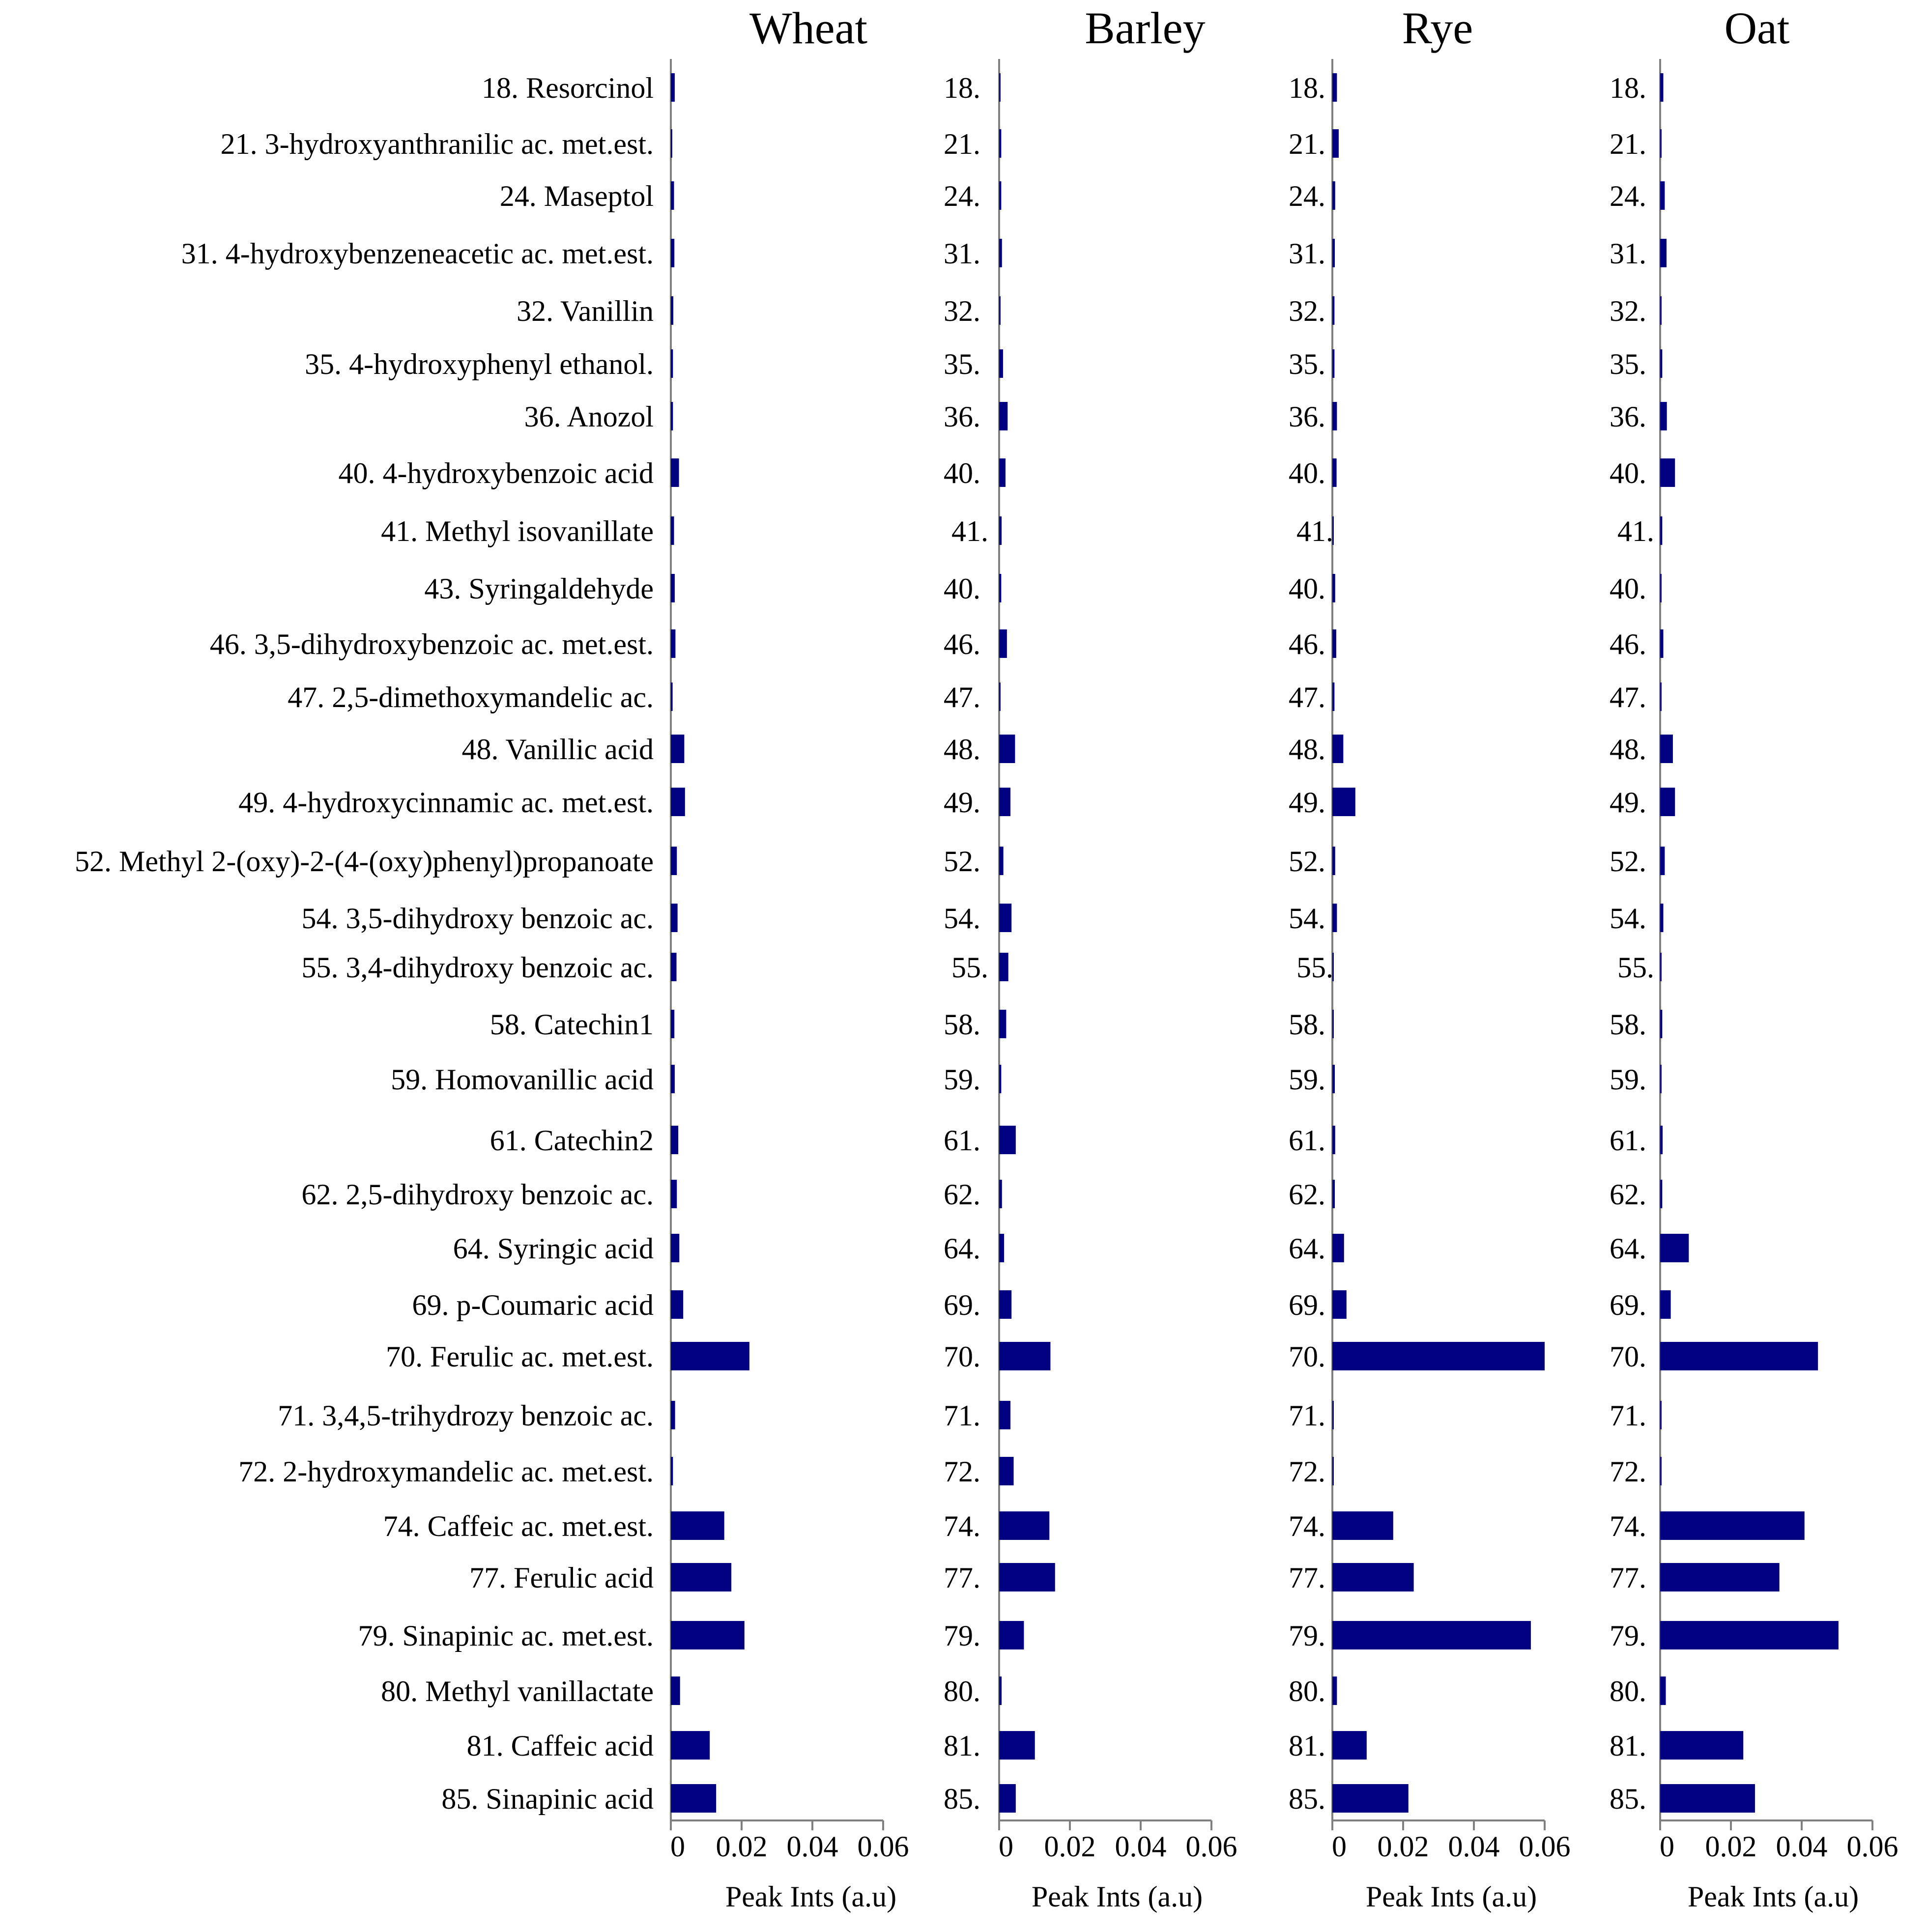 The image size is (1927, 1932). What do you see at coordinates (533, 1305) in the screenshot?
I see `category-label-wheat: 69. p-Coumaric acid` at bounding box center [533, 1305].